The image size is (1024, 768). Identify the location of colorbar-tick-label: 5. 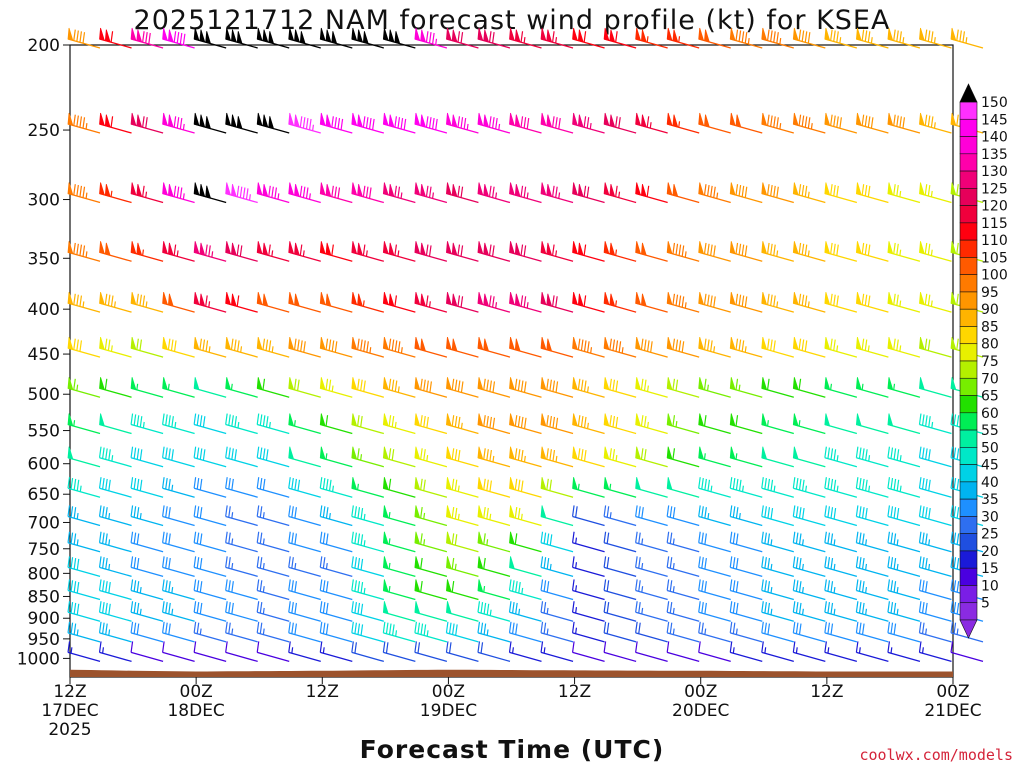
(985, 604).